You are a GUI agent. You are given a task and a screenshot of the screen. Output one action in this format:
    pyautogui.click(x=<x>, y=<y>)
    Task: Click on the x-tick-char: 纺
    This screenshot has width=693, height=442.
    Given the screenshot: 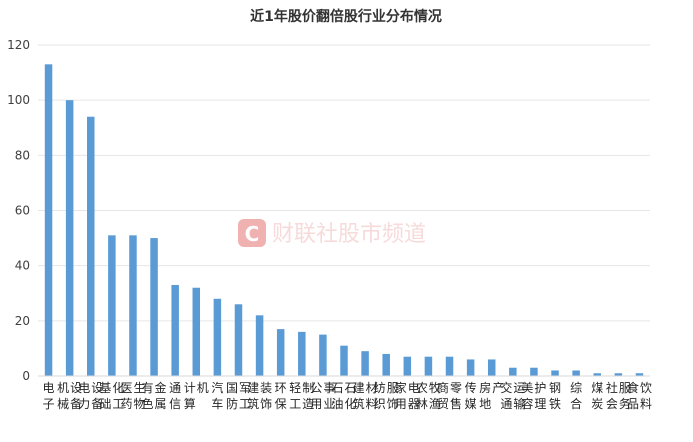 What is the action you would take?
    pyautogui.click(x=380, y=388)
    